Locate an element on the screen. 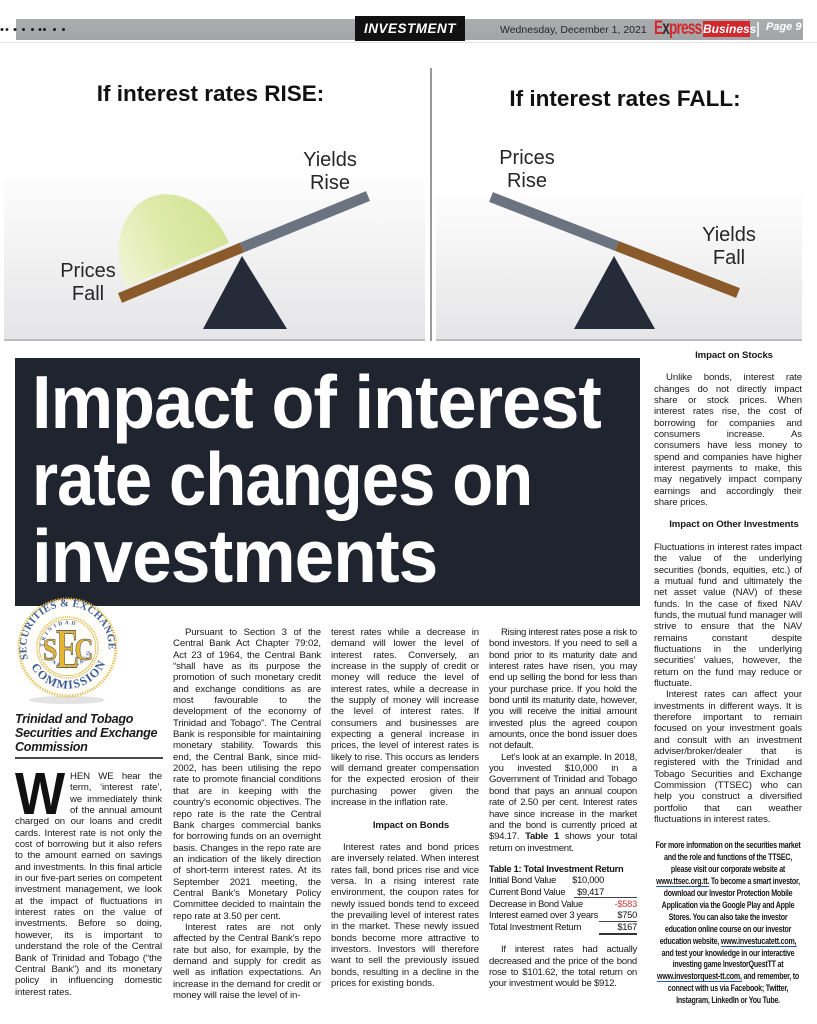  svg-text: S is located at coordinates (50, 650).